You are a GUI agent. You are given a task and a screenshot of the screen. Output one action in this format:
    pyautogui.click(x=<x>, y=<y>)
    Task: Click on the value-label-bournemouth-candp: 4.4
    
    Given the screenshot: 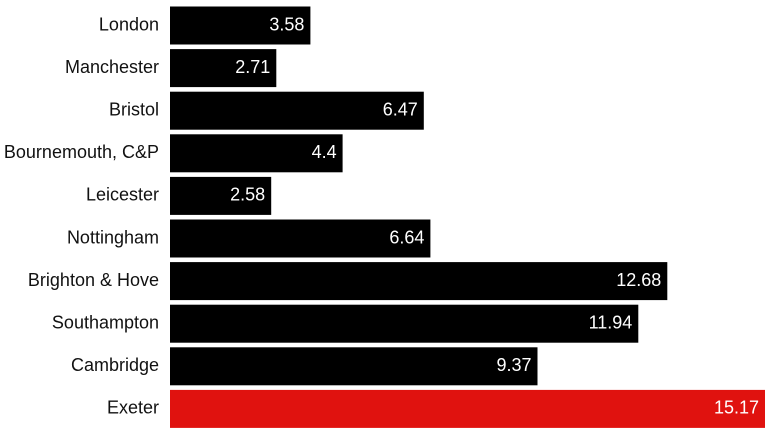 What is the action you would take?
    pyautogui.click(x=324, y=152)
    